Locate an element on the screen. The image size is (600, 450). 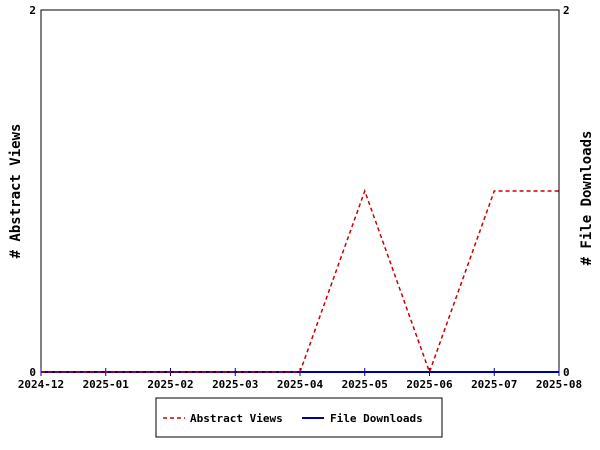
x-tick-label: 2024-12 is located at coordinates (41, 384).